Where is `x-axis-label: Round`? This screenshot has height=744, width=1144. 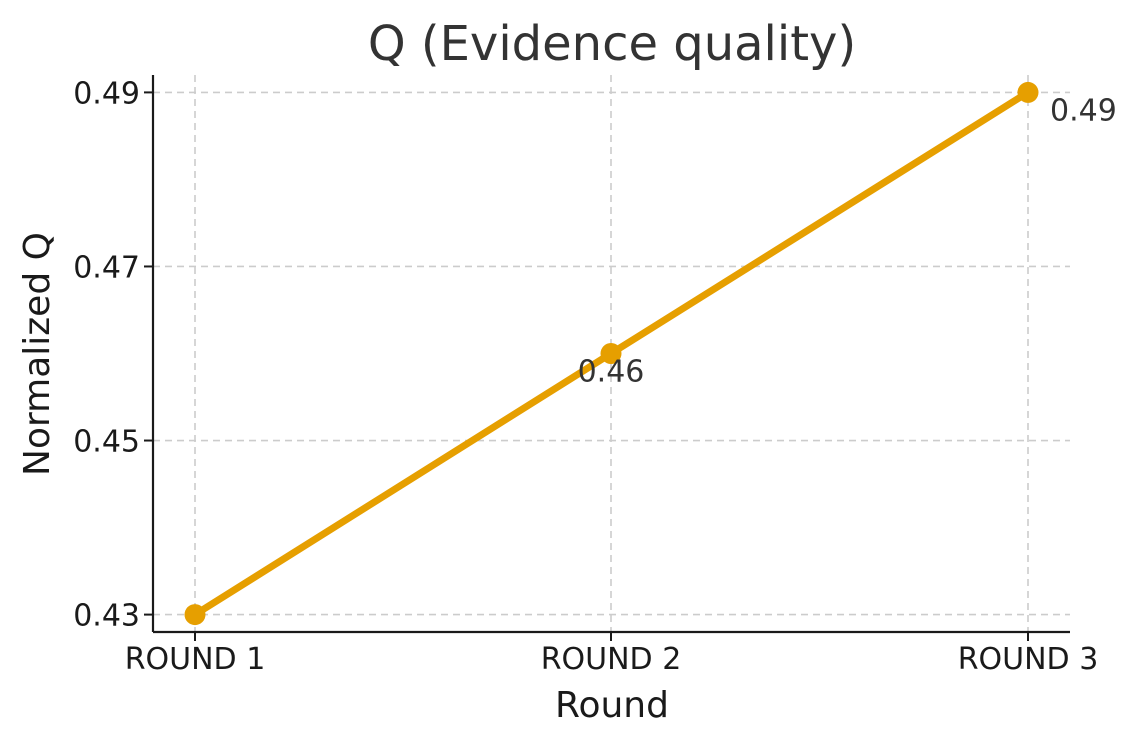 x-axis-label: Round is located at coordinates (612, 705).